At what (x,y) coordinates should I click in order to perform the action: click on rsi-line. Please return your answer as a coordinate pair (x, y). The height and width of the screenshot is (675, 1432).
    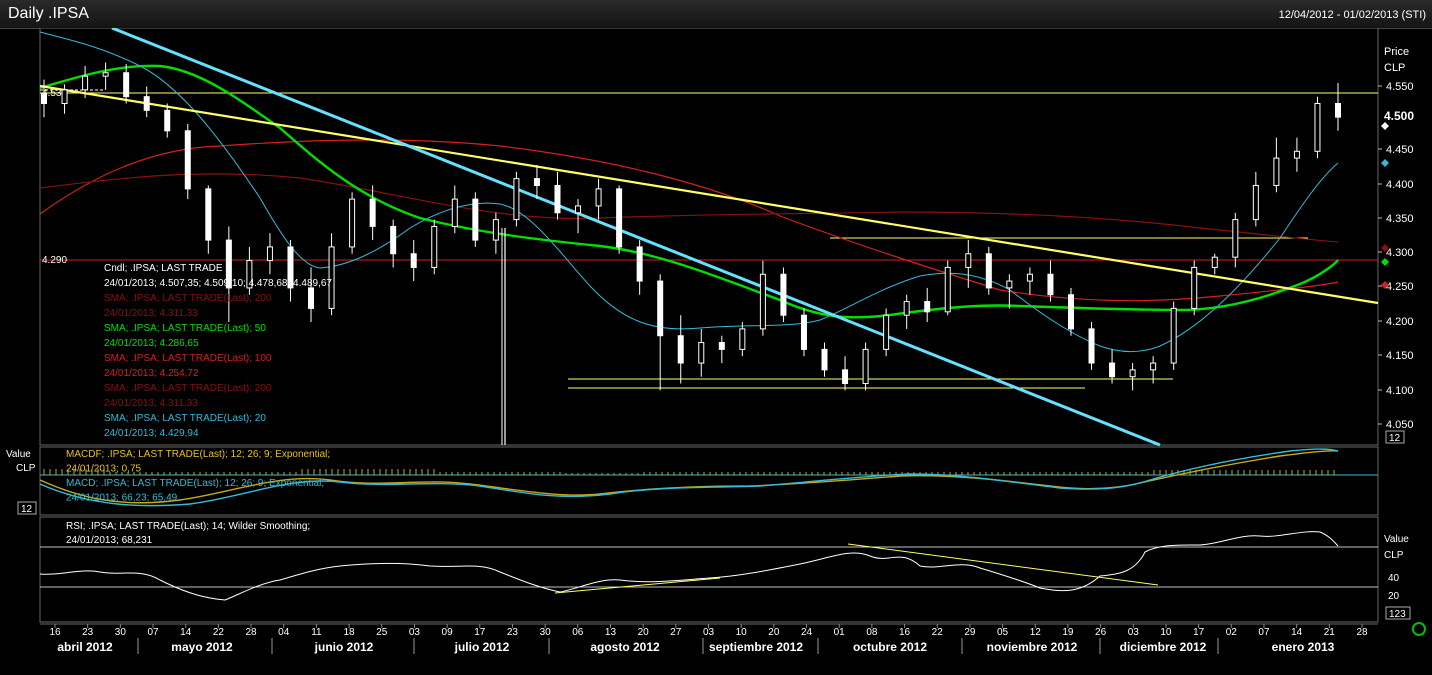
    Looking at the image, I should click on (689, 566).